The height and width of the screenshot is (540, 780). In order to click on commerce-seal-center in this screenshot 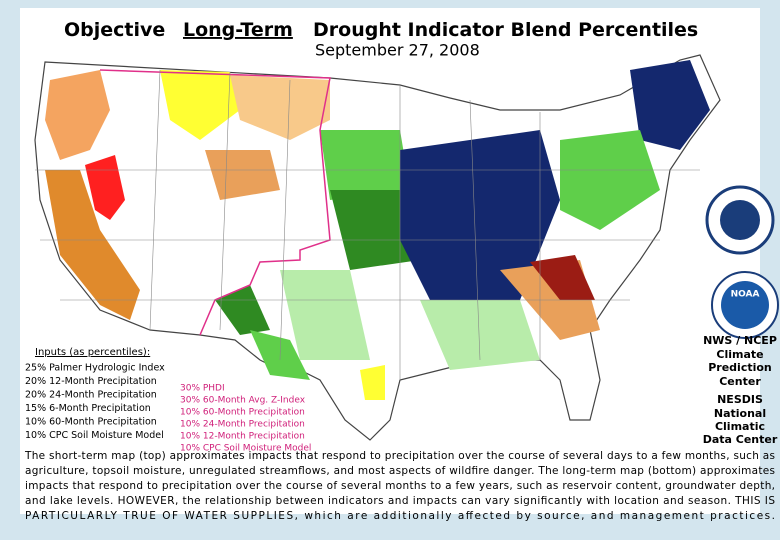, I will do `click(740, 220)`.